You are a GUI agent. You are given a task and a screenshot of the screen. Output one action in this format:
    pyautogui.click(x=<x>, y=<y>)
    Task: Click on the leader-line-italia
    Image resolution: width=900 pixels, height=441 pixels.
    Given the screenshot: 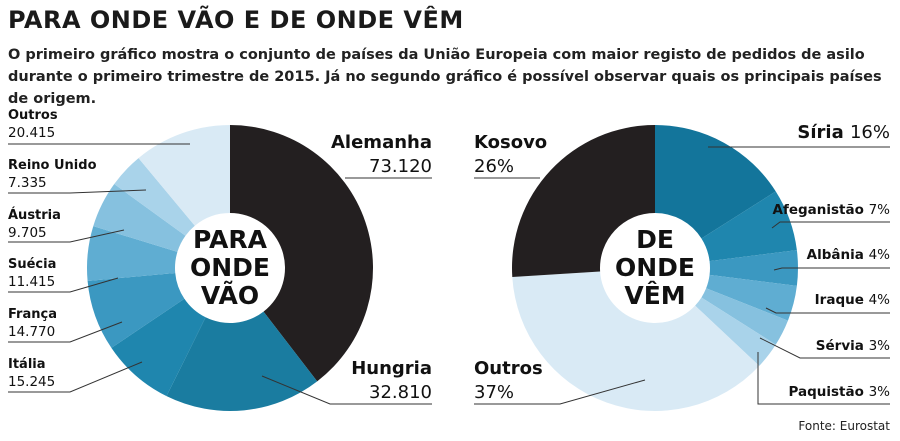 What is the action you would take?
    pyautogui.click(x=75, y=377)
    